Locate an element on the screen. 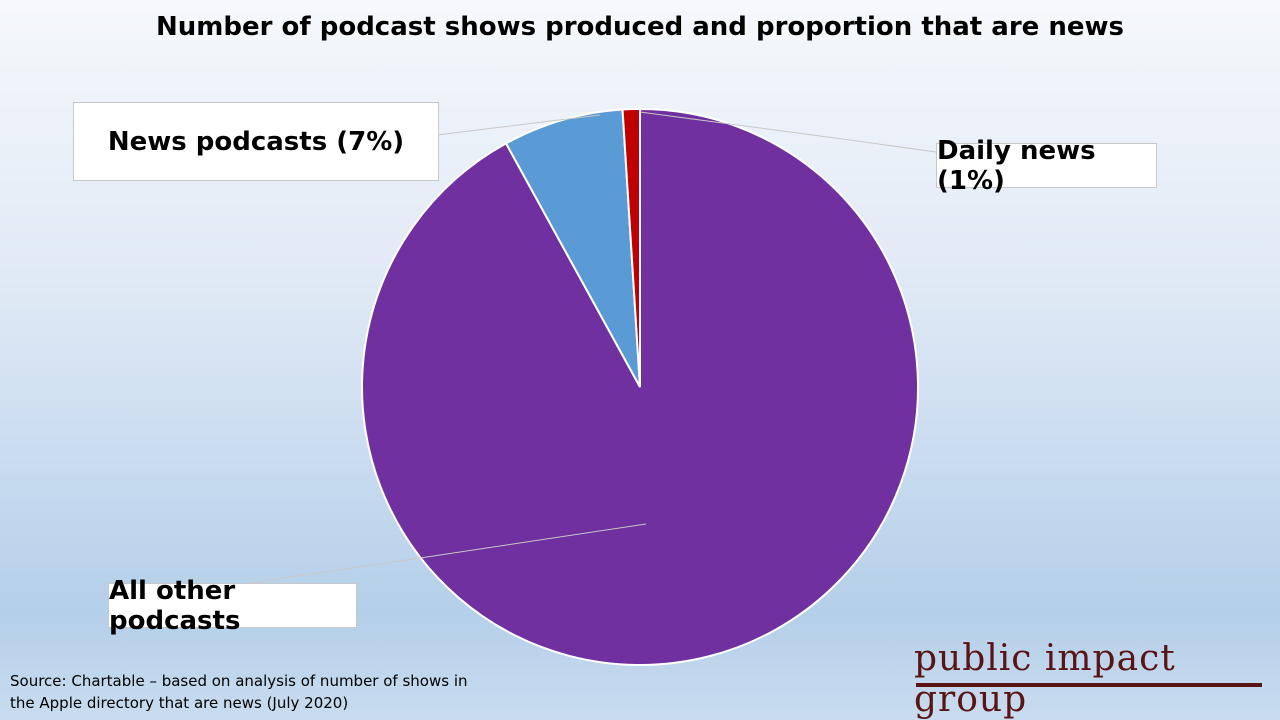  pie-slice-daily-news is located at coordinates (631, 247).